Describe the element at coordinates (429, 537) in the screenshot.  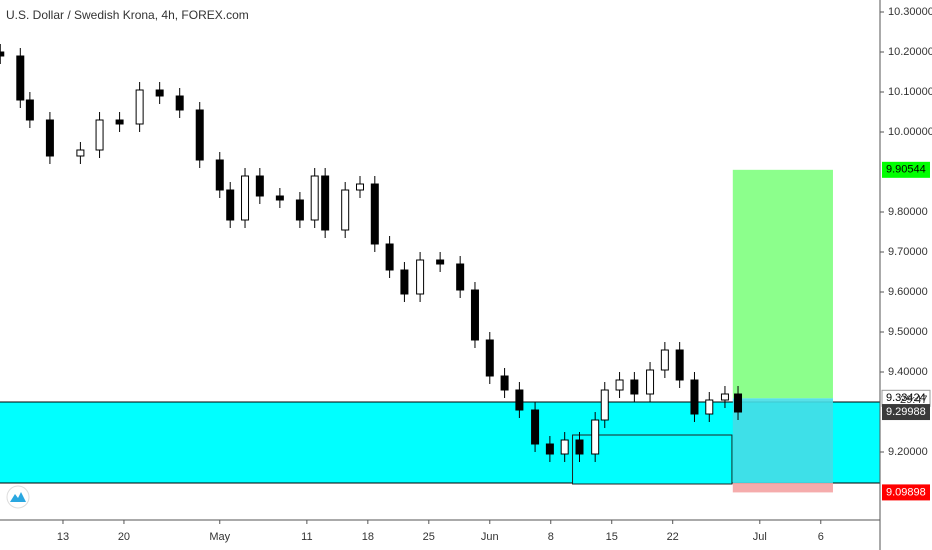
I see `x-tick-label: 25` at that location.